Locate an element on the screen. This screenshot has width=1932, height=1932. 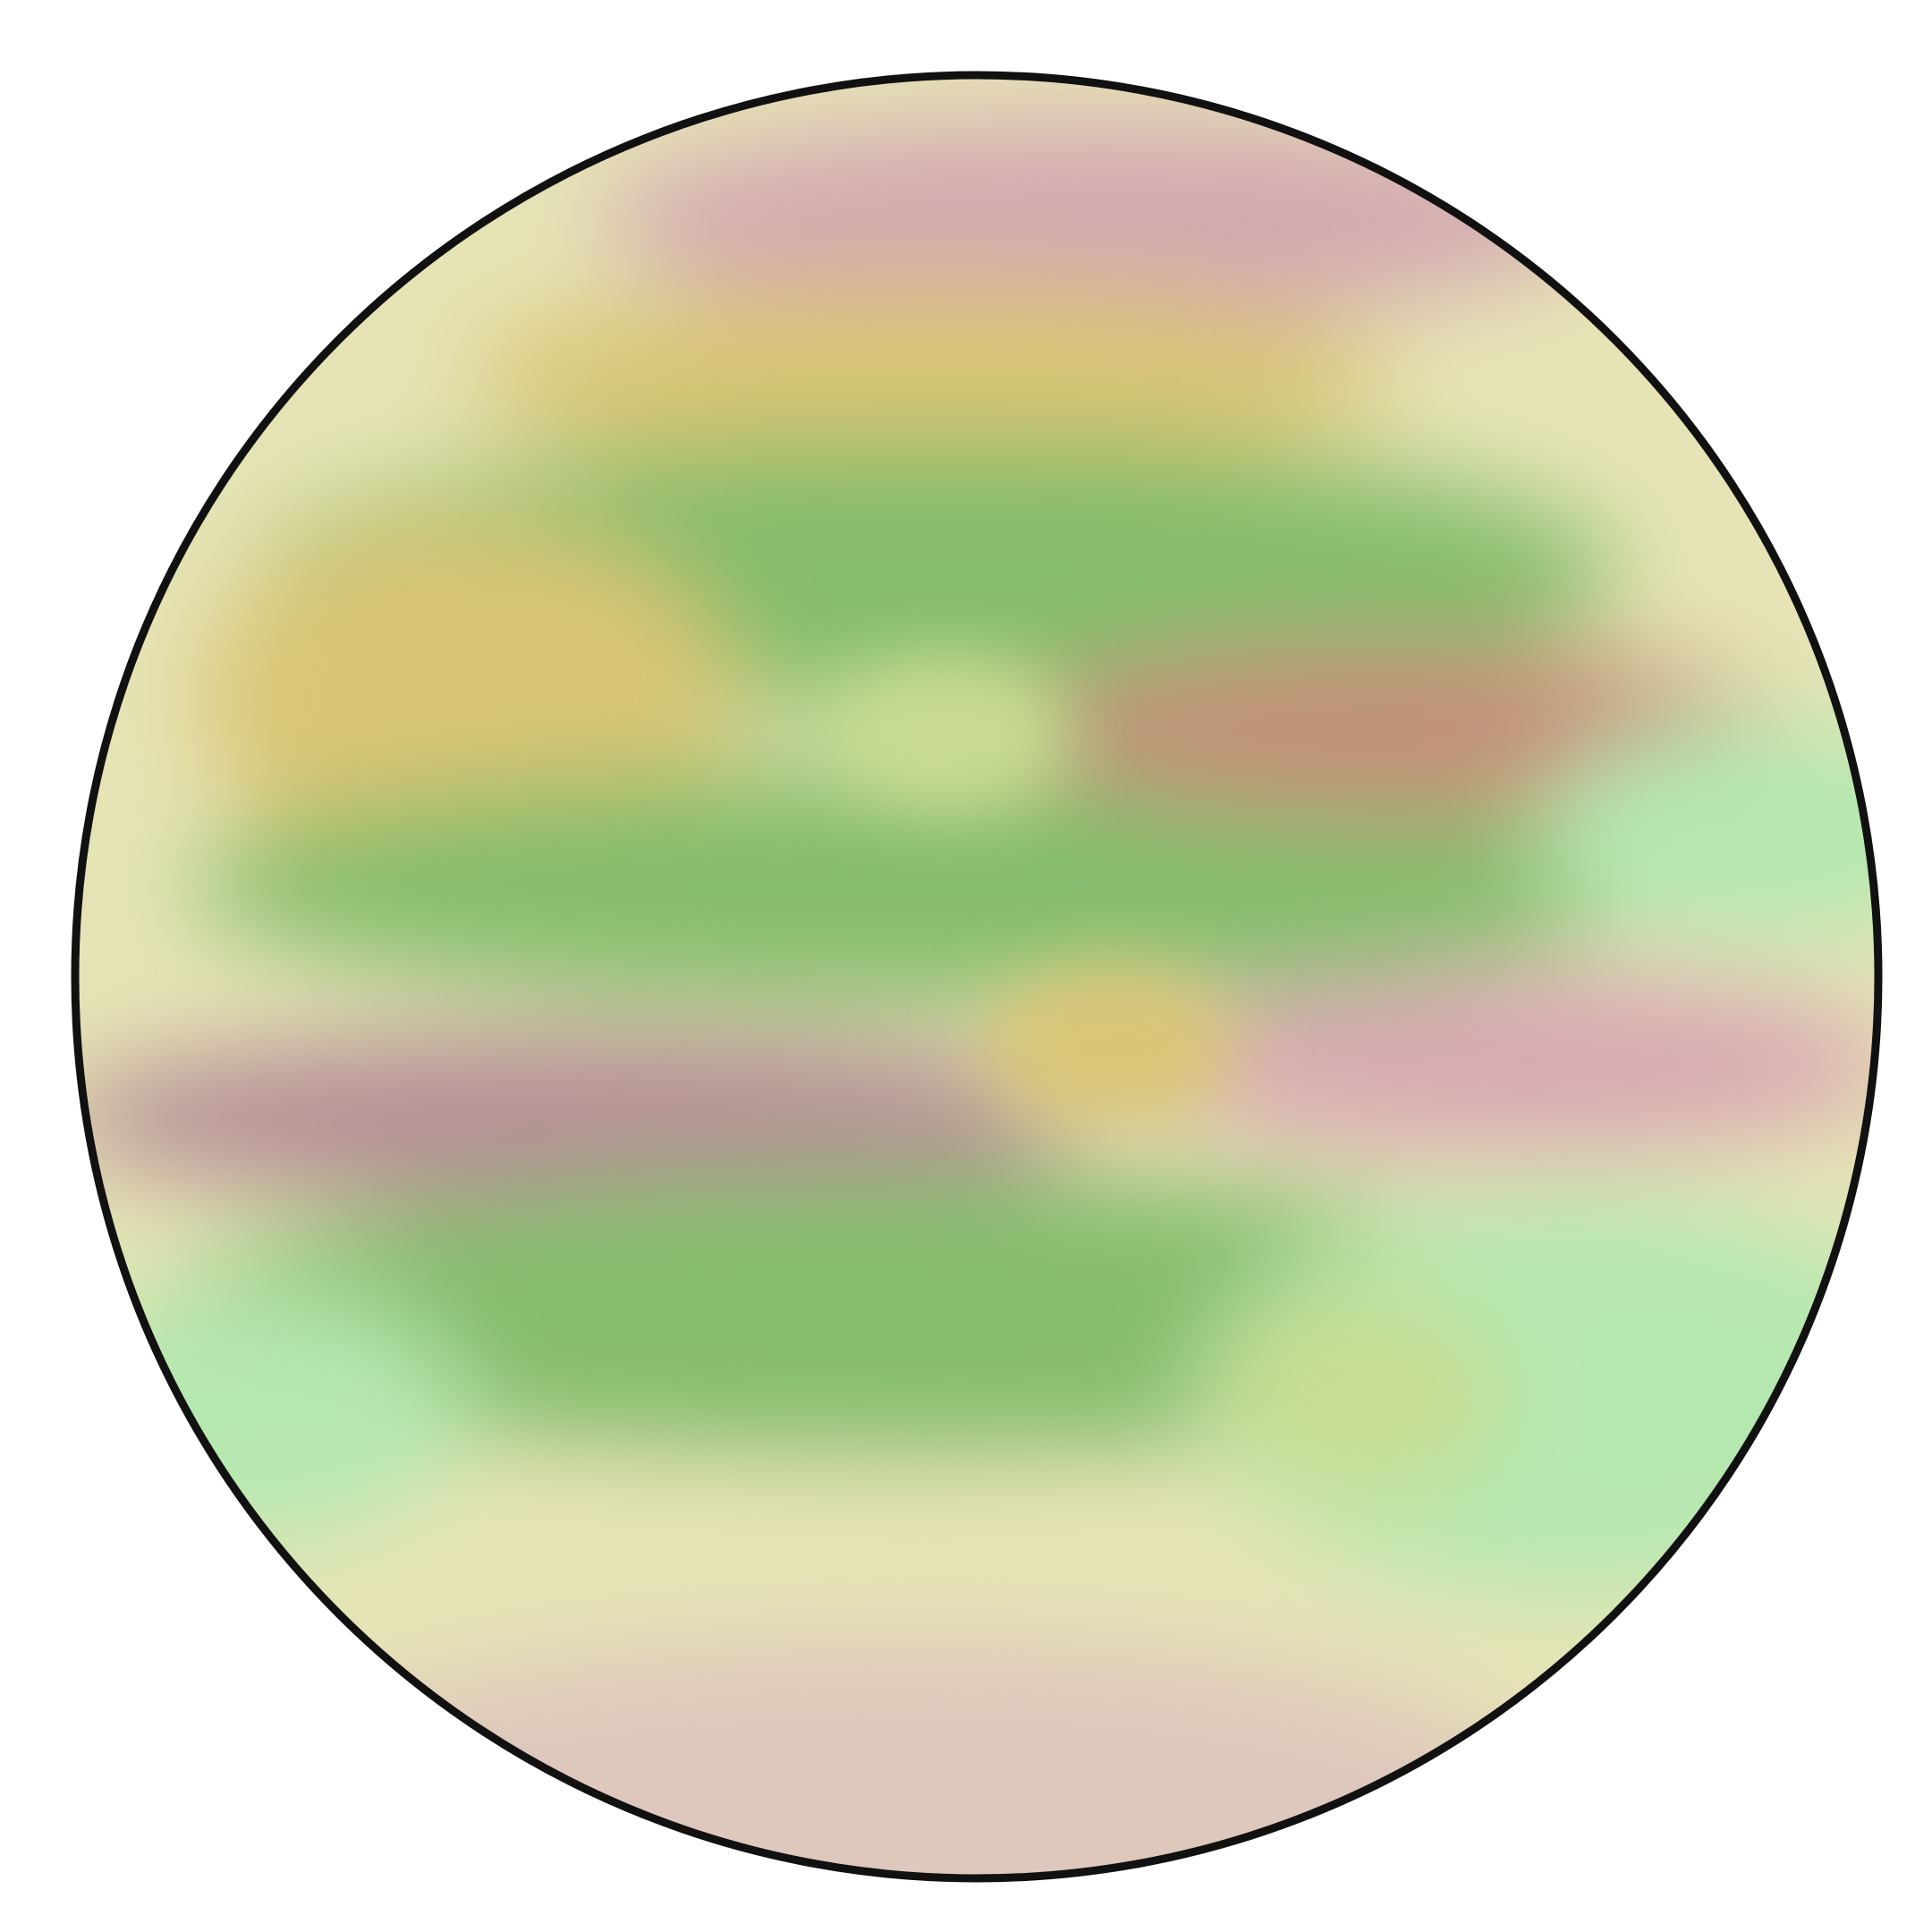
lower-ochre-band is located at coordinates (805, 1556).